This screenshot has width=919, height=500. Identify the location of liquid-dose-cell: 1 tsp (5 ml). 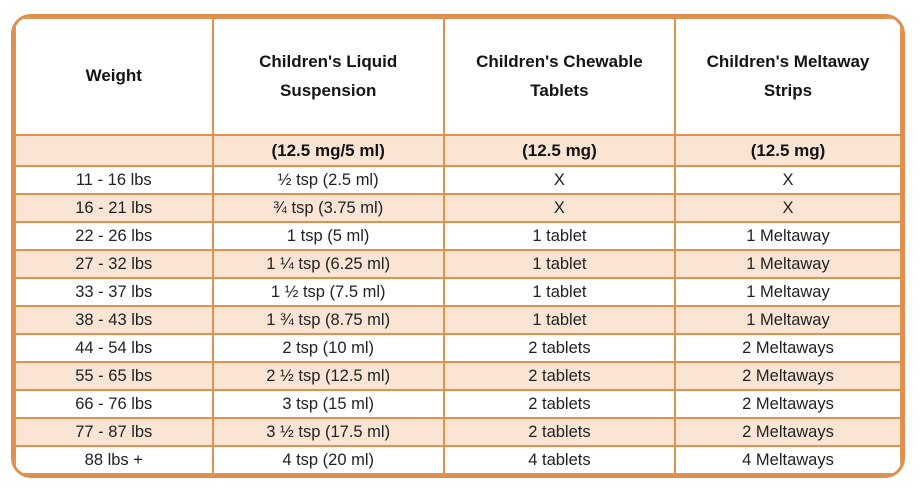
(328, 236).